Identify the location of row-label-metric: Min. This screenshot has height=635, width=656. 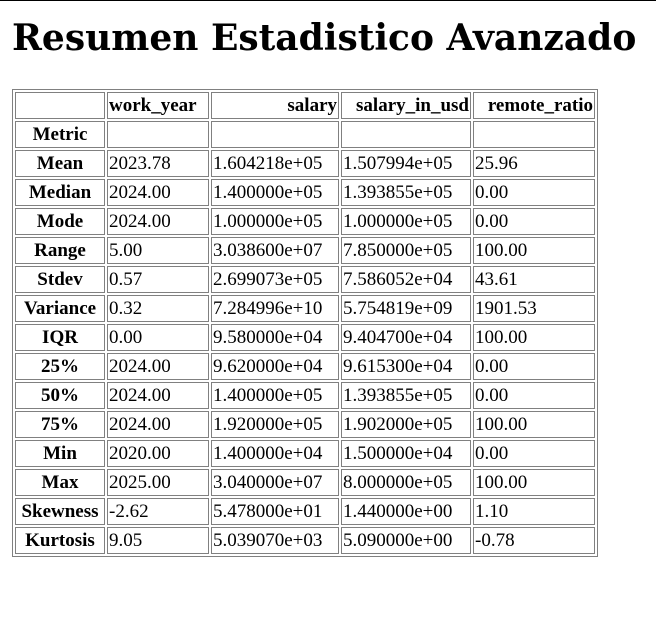
(60, 453).